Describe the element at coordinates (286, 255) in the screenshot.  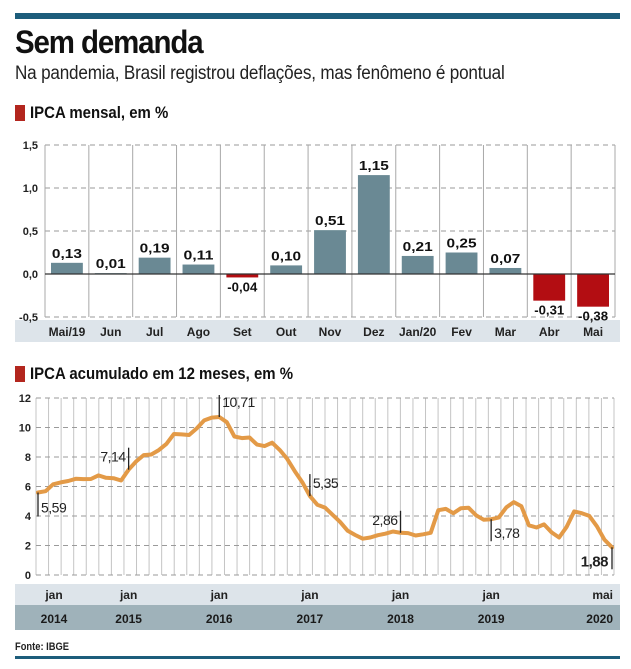
I see `data-label: 0,10` at that location.